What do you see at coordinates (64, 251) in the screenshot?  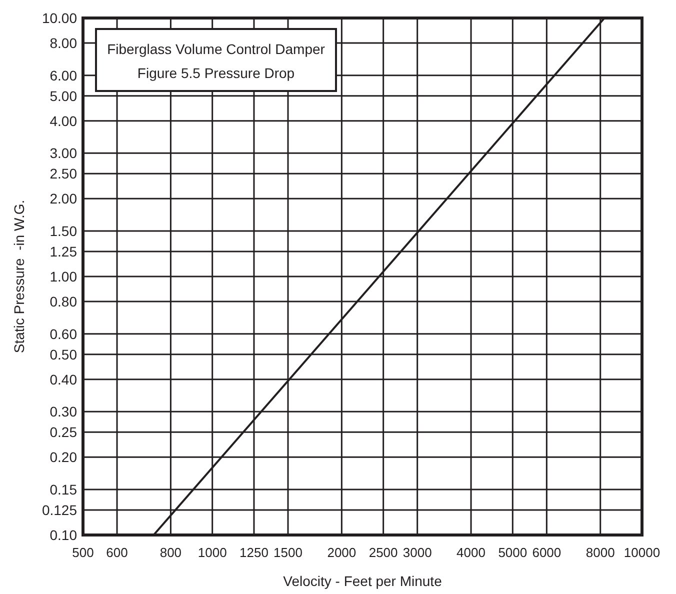 I see `y-tick-label: 1.25` at bounding box center [64, 251].